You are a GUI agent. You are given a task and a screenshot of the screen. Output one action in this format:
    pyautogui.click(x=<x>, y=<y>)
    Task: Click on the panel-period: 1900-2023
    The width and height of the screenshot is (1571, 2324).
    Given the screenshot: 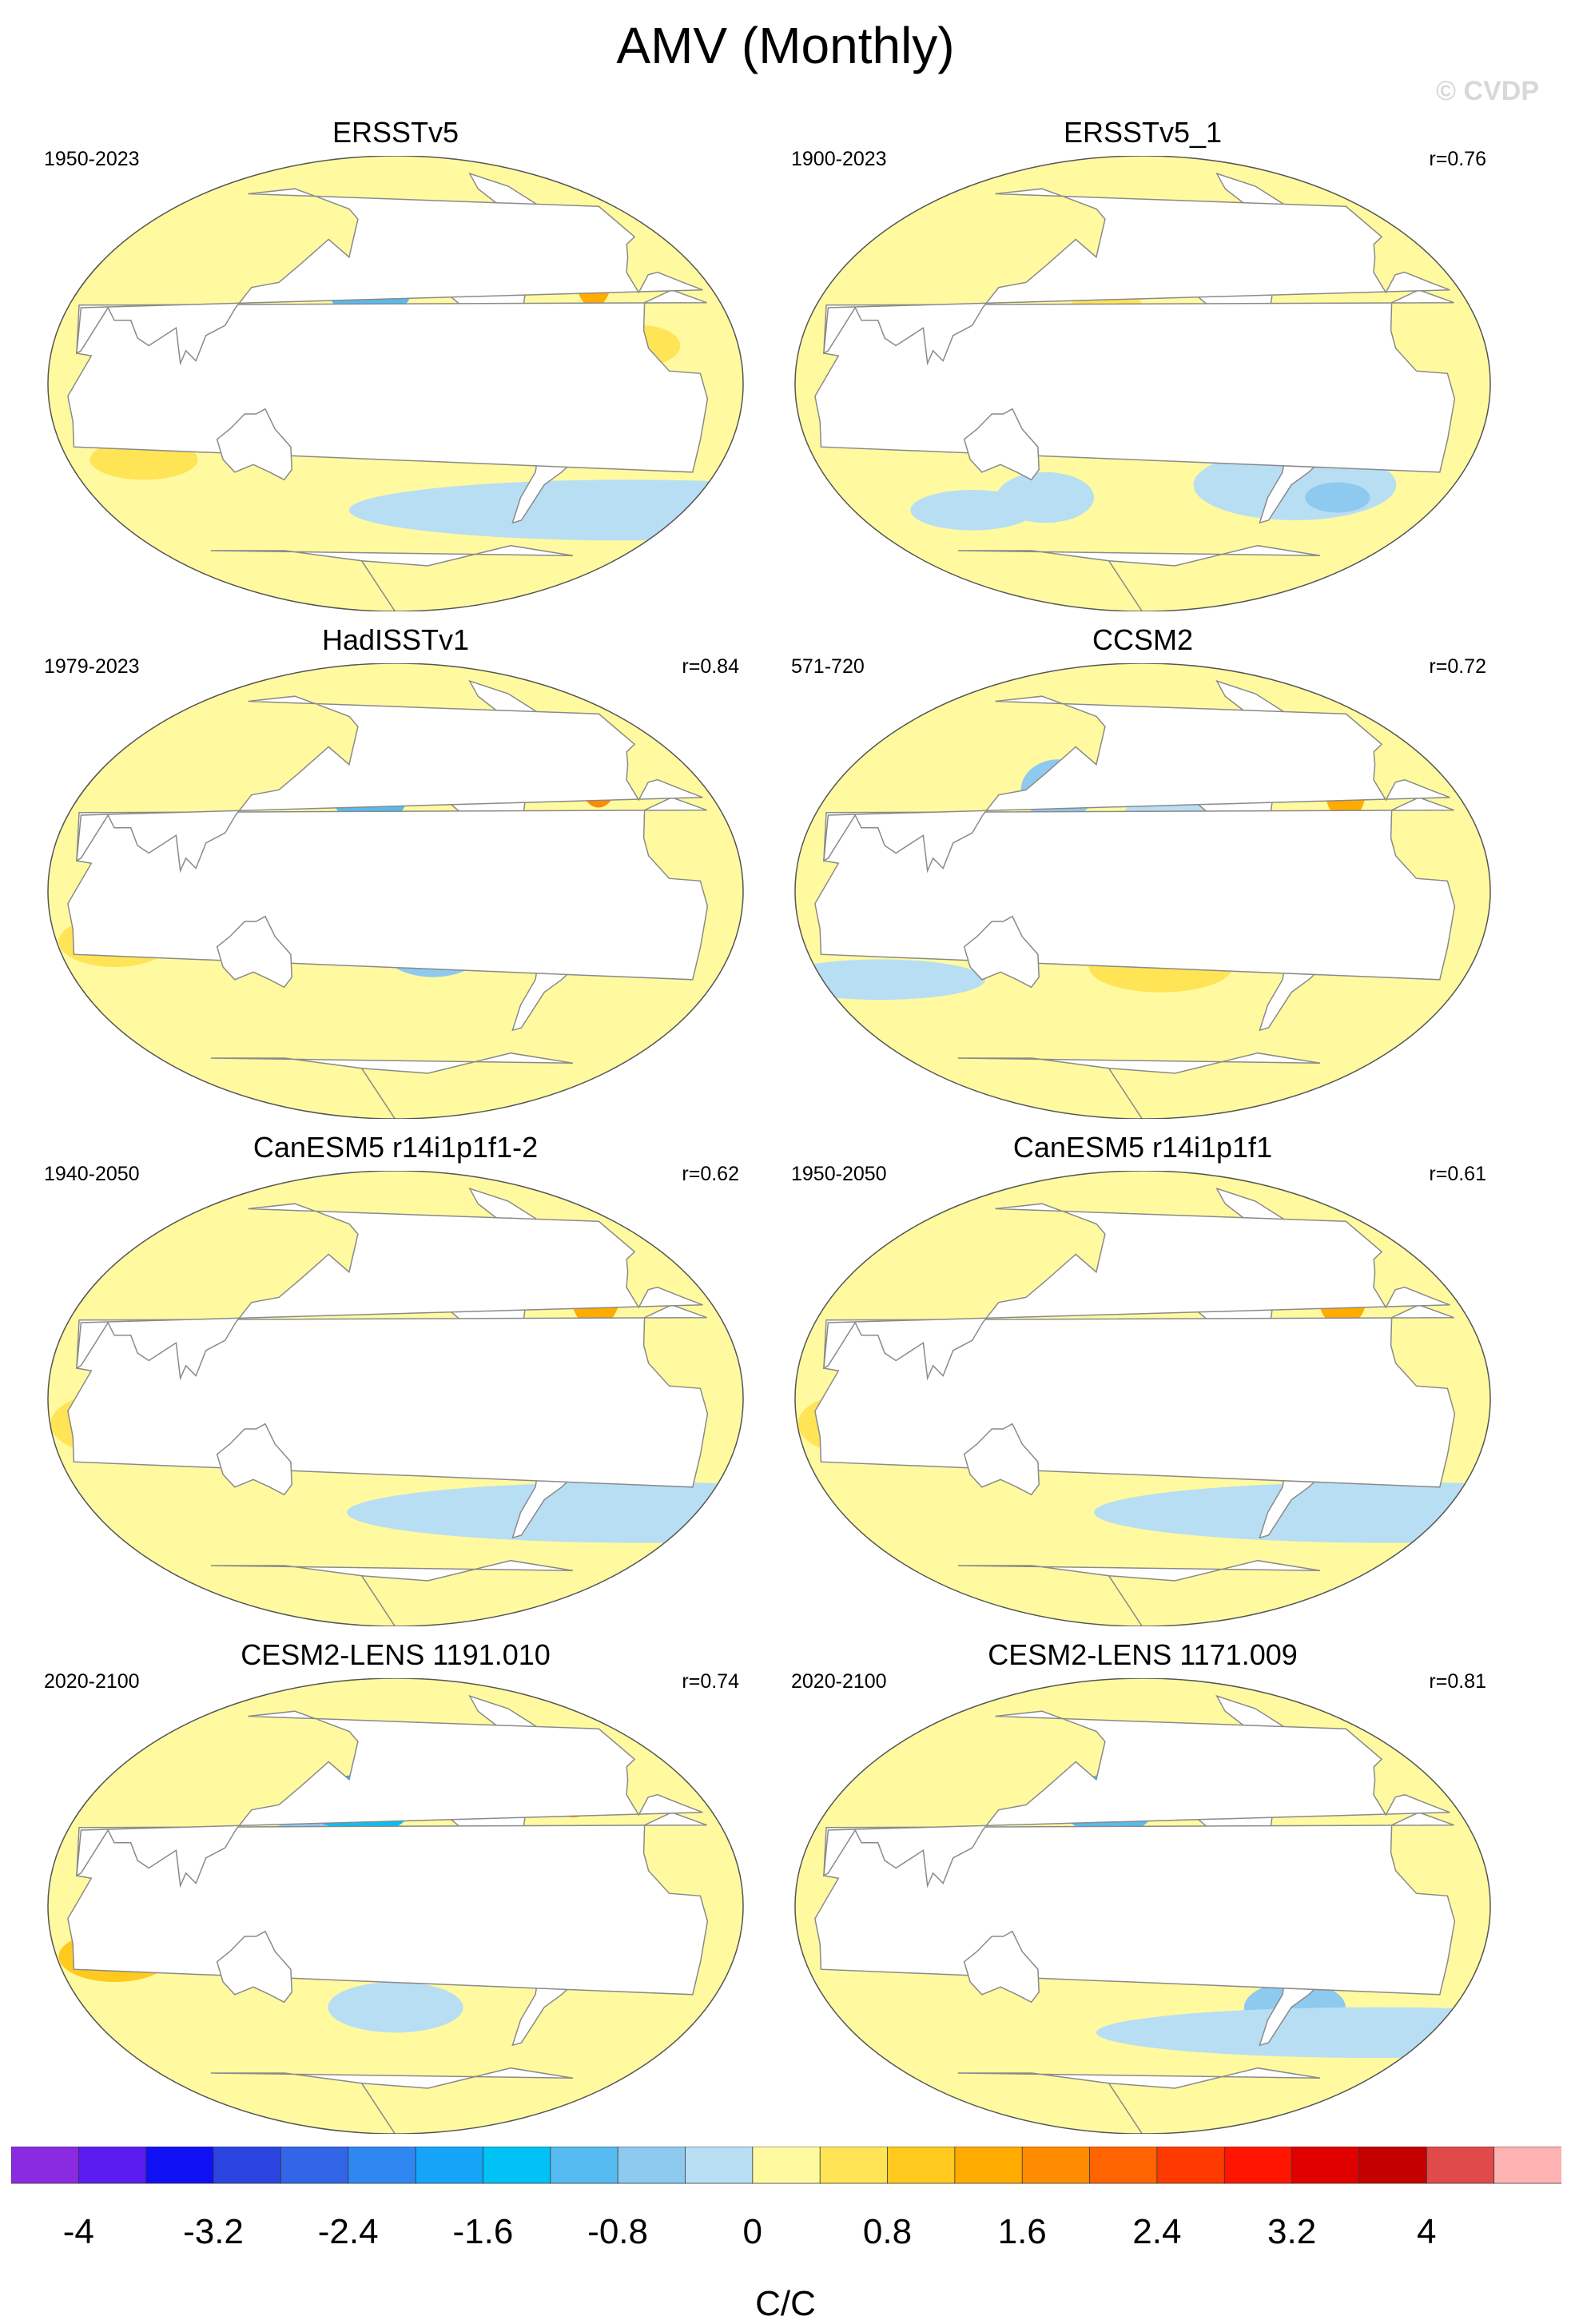 What is the action you would take?
    pyautogui.click(x=839, y=159)
    